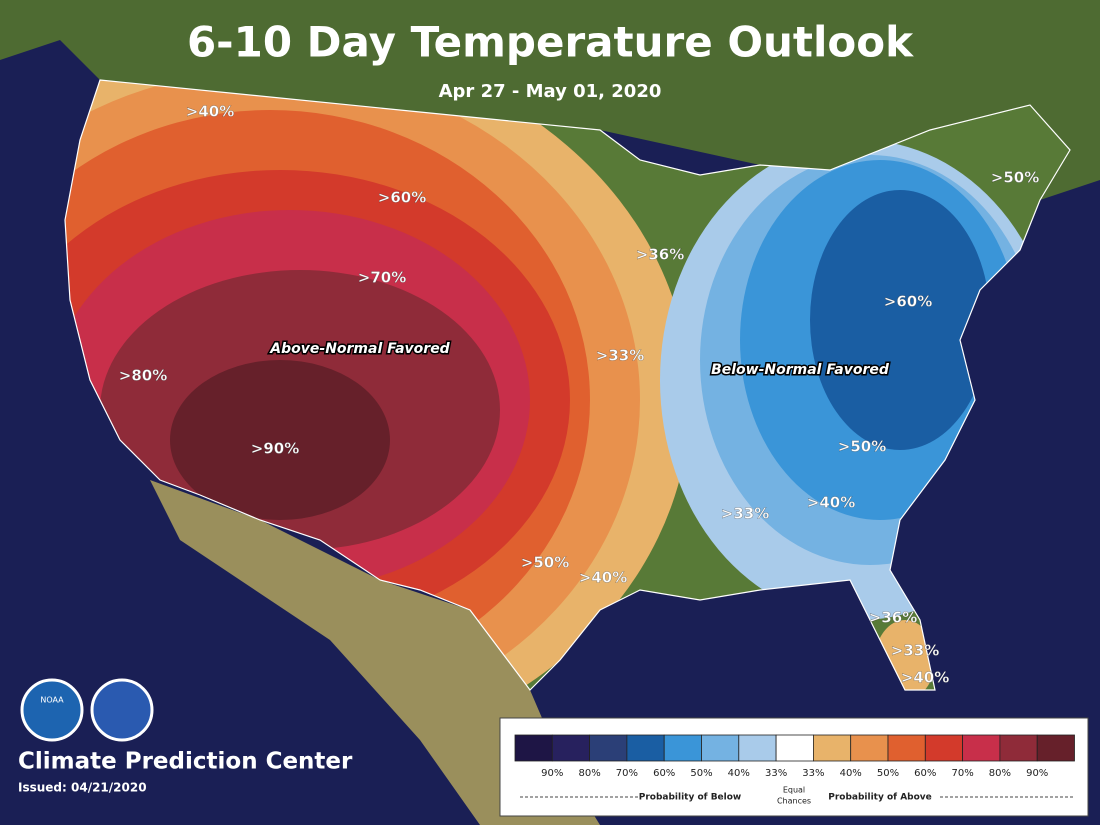 Image resolution: width=1100 pixels, height=825 pixels. What do you see at coordinates (52, 700) in the screenshot?
I see `noaa-logo-text: NOAA` at bounding box center [52, 700].